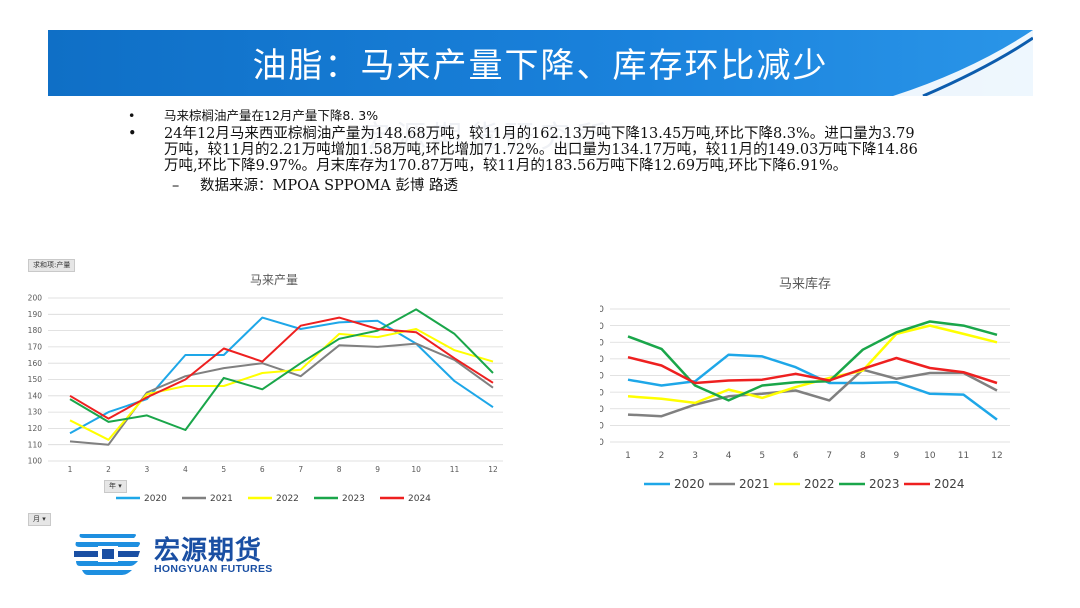 The height and width of the screenshot is (608, 1080). What do you see at coordinates (486, 137) in the screenshot?
I see `watermark: 宏源期货研究所` at bounding box center [486, 137].